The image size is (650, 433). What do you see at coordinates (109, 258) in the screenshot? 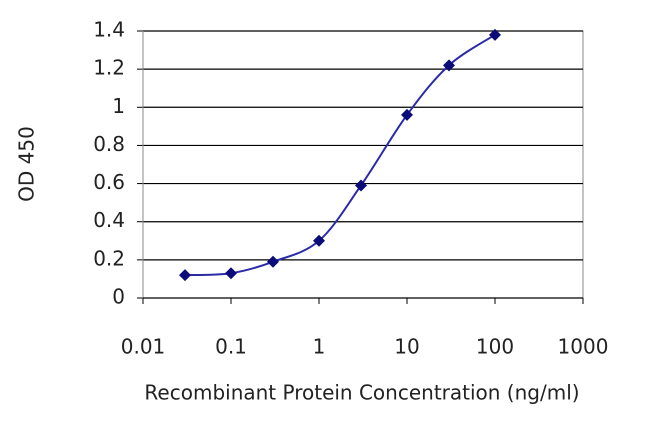
I see `y-tick-label: 0.2` at bounding box center [109, 258].